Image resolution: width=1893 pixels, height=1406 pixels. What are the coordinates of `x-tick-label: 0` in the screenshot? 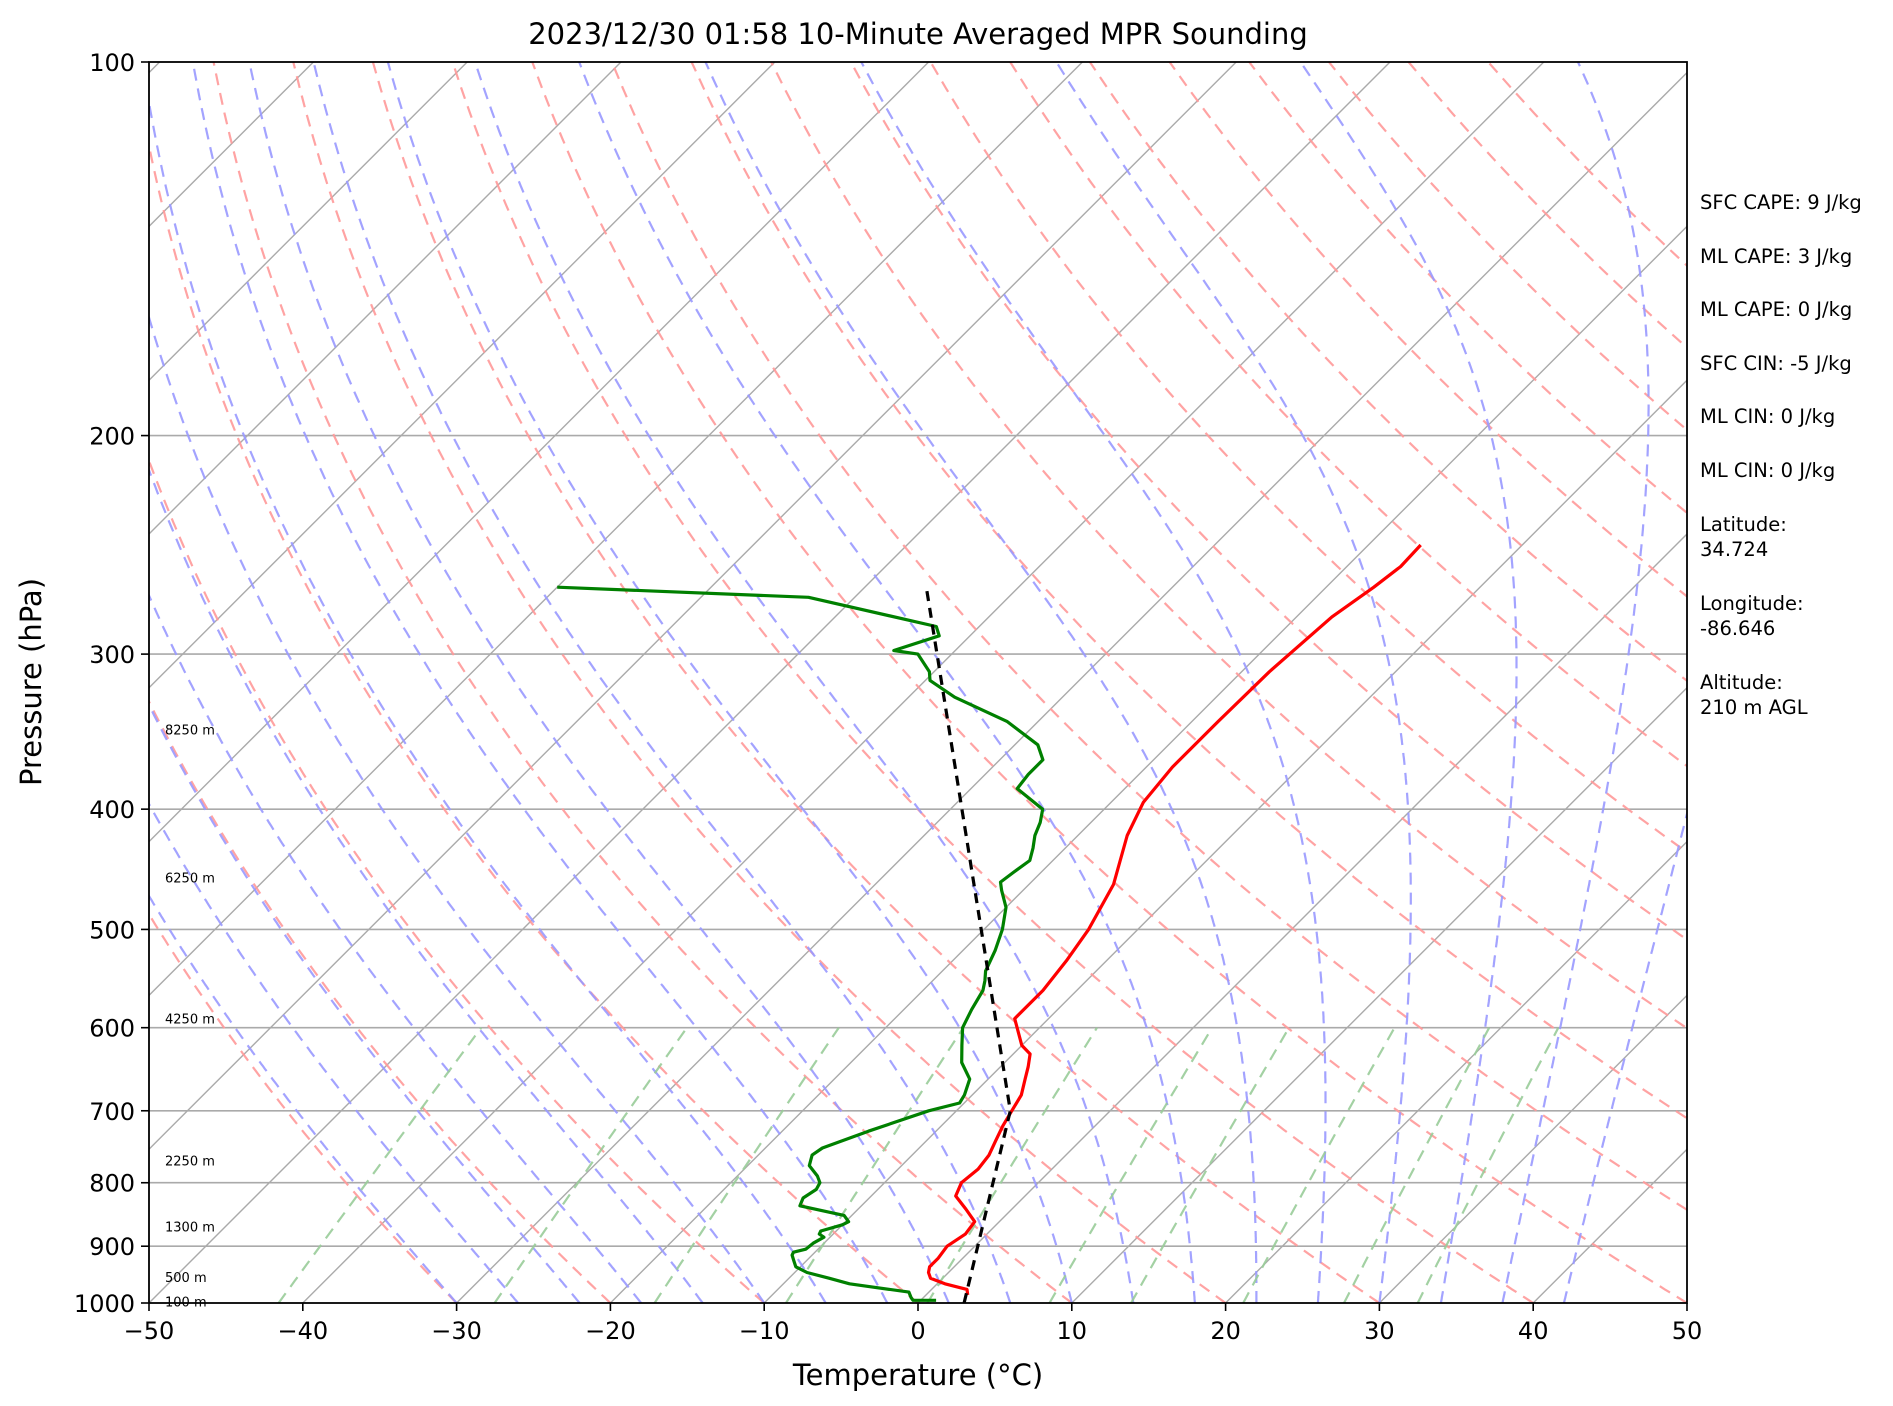 It's located at (917, 1331).